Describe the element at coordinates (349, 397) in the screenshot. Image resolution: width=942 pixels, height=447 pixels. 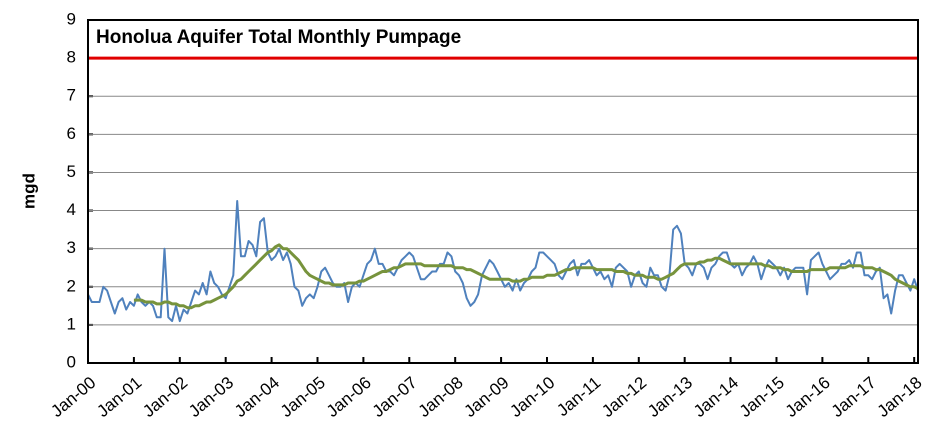
I see `x-tick-label: Jan-06` at that location.